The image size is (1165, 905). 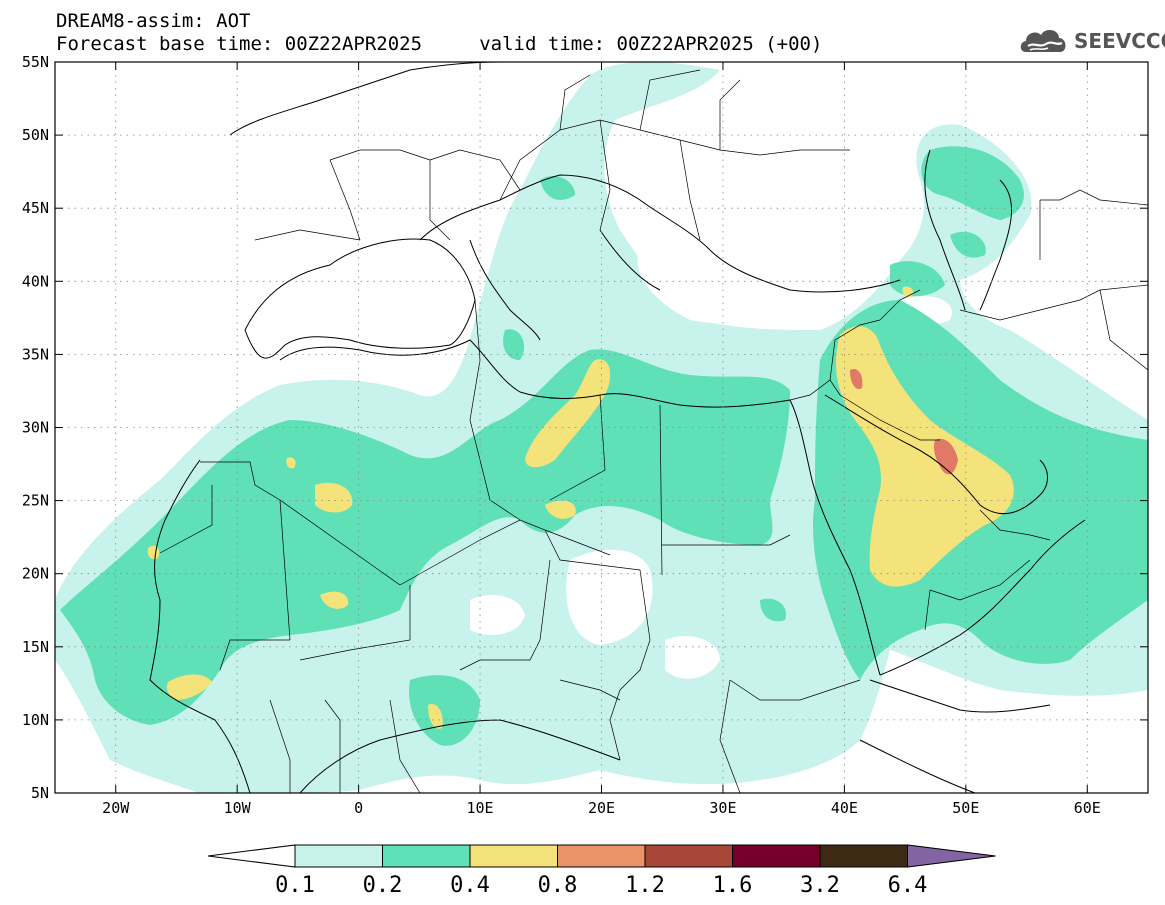 What do you see at coordinates (35, 647) in the screenshot?
I see `lat-tick-label: 15N` at bounding box center [35, 647].